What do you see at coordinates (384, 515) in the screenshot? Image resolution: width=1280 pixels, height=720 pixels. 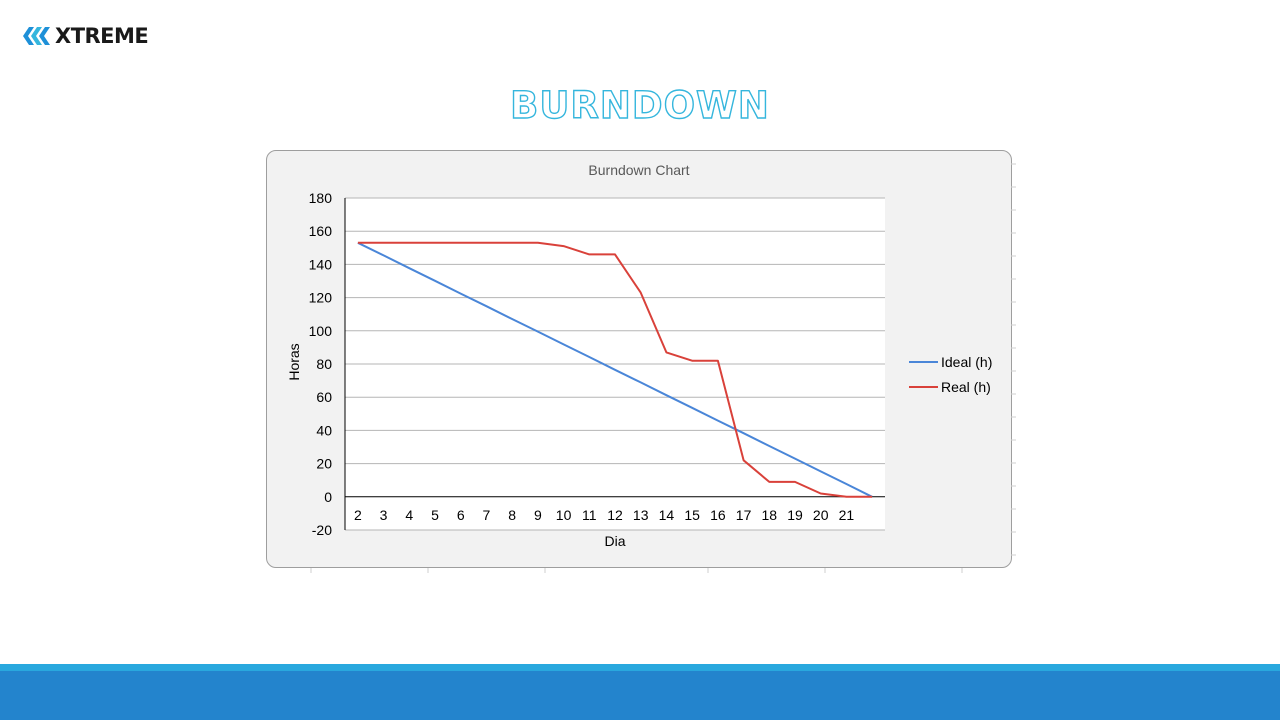 I see `x-tick-label: 3` at bounding box center [384, 515].